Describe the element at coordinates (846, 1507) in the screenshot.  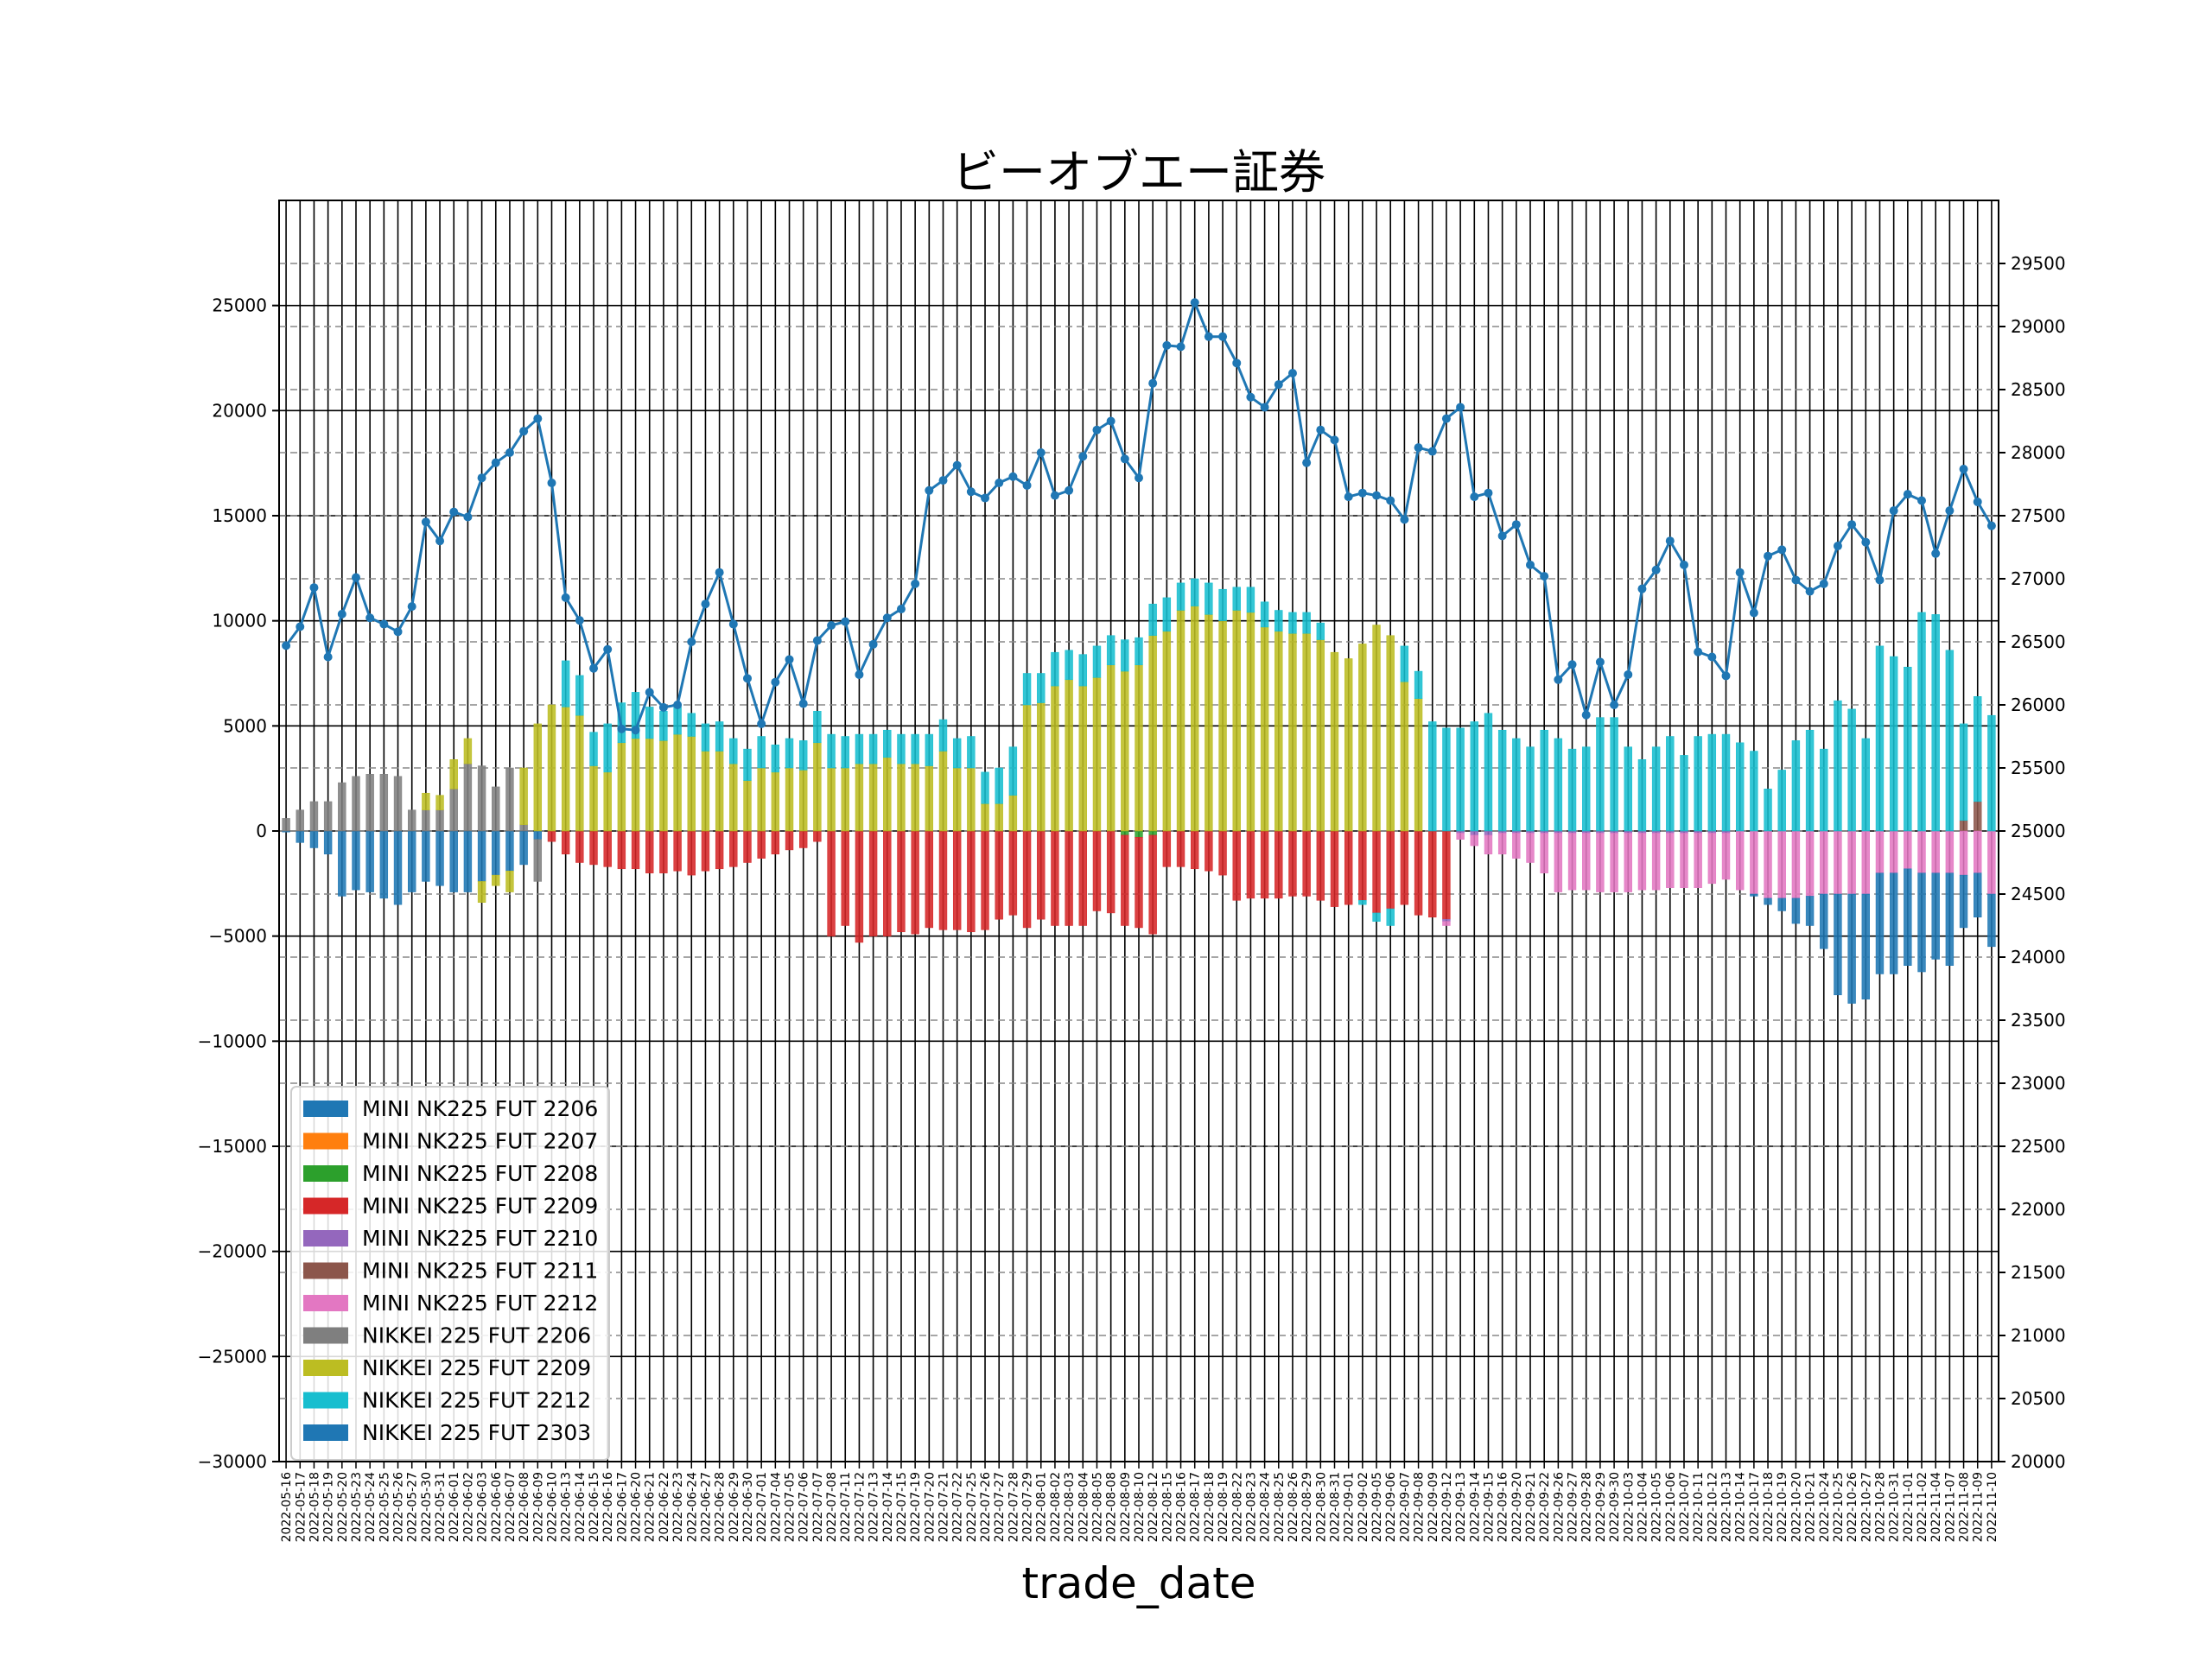
I see `x-tick-label: 2022-07-11` at that location.